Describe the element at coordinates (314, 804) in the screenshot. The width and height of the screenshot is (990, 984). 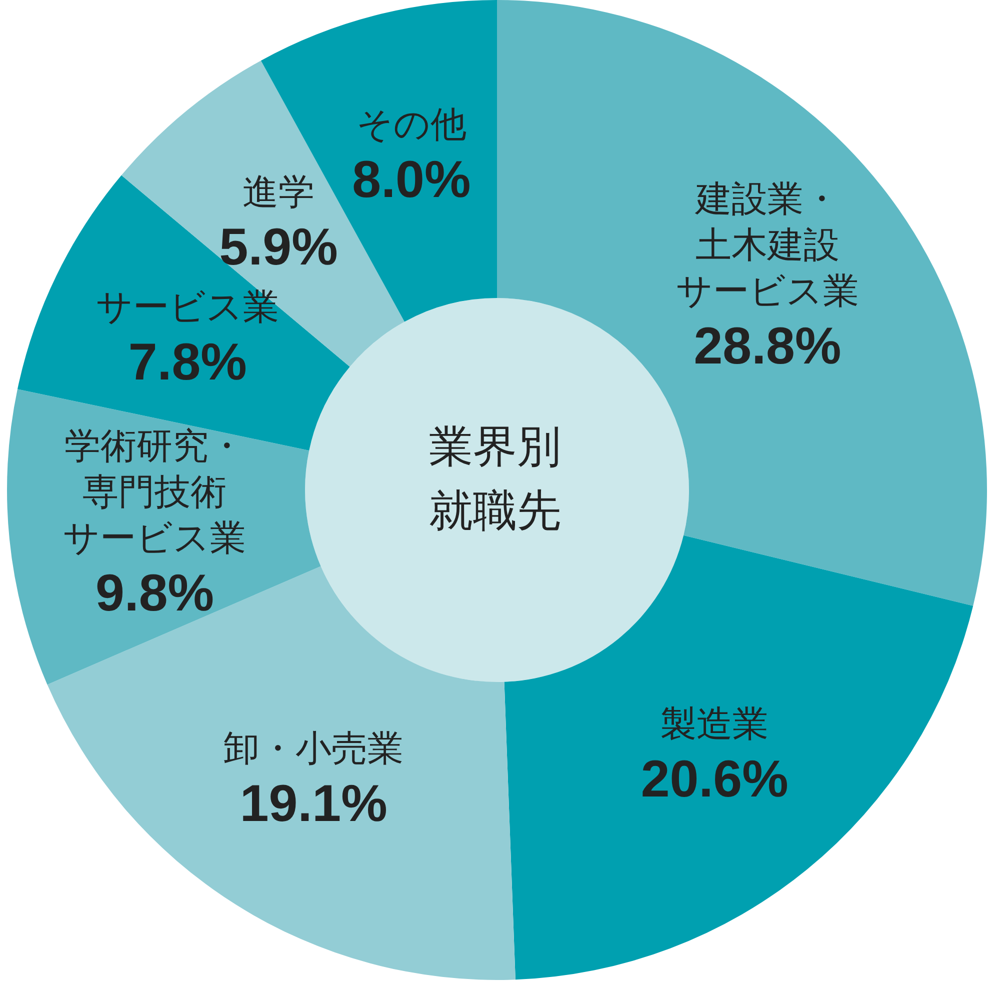
I see `data-label: 19.1%` at that location.